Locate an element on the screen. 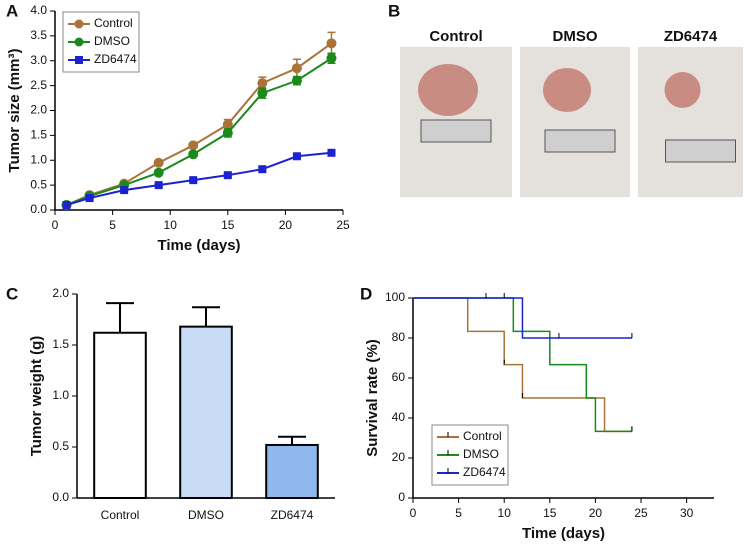  y-tick-label: 0 is located at coordinates (401, 497).